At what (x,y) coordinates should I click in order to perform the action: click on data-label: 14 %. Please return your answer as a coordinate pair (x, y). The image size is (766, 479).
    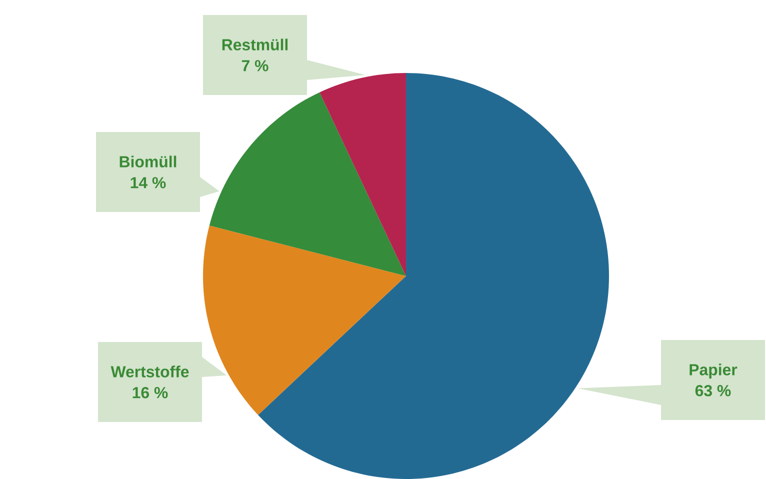
    Looking at the image, I should click on (148, 182).